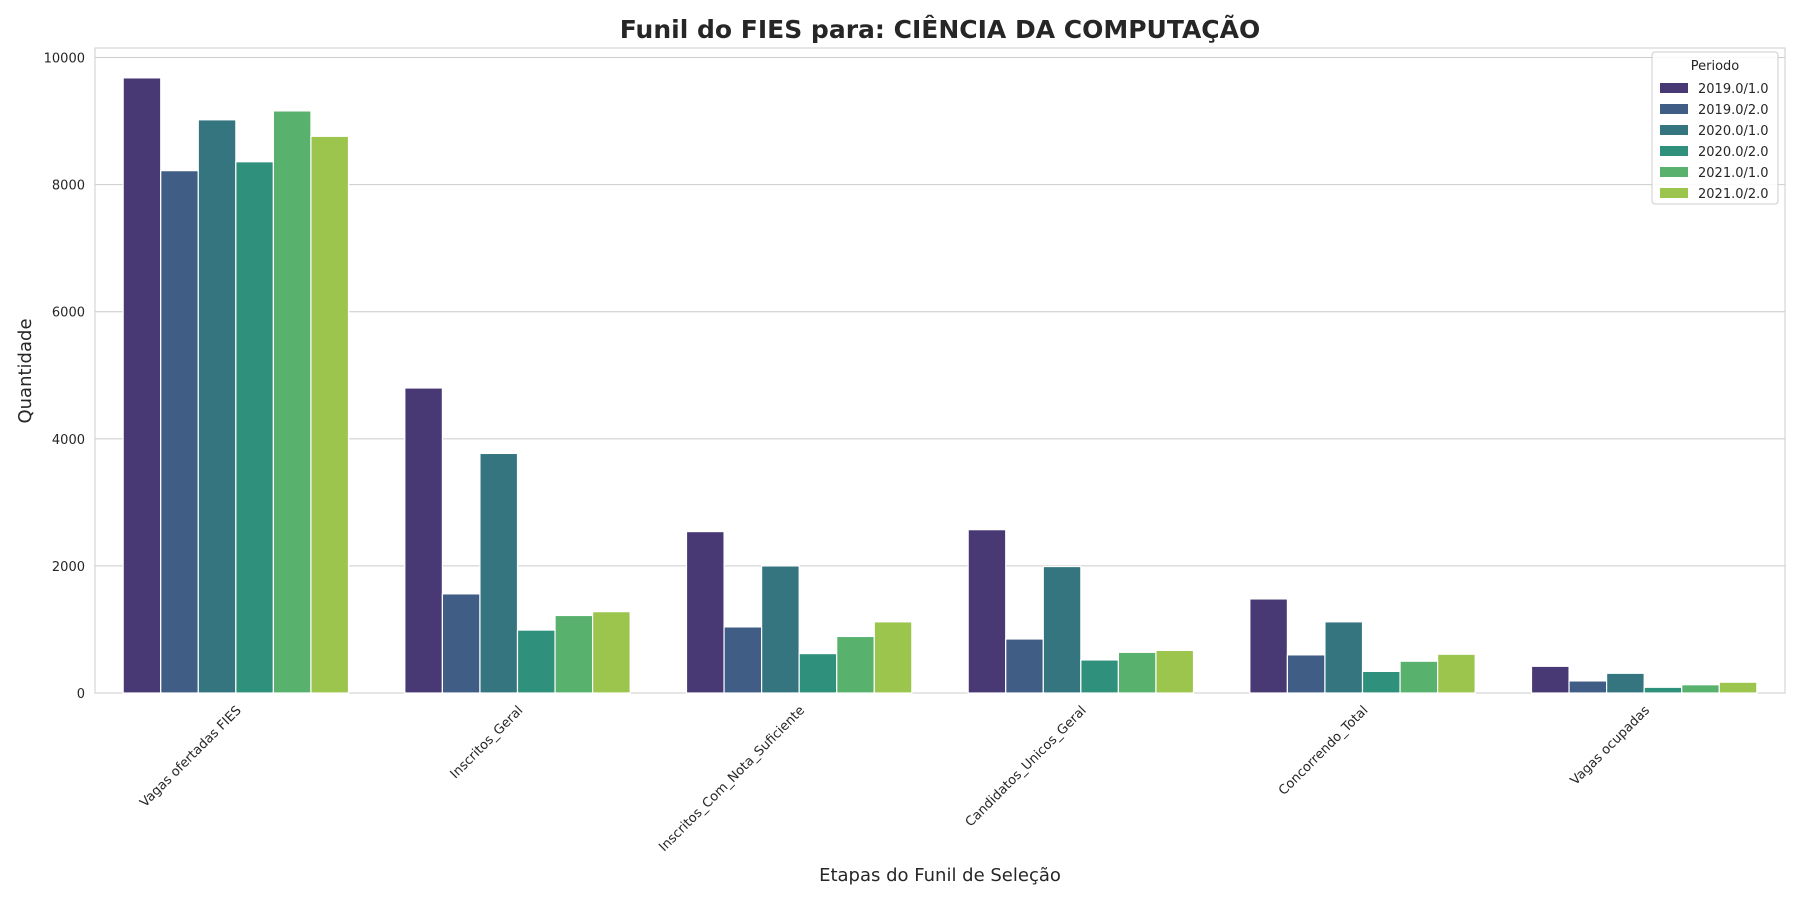  Describe the element at coordinates (1026, 766) in the screenshot. I see `x-tick-label: Candidatos_Unicos_Geral` at that location.